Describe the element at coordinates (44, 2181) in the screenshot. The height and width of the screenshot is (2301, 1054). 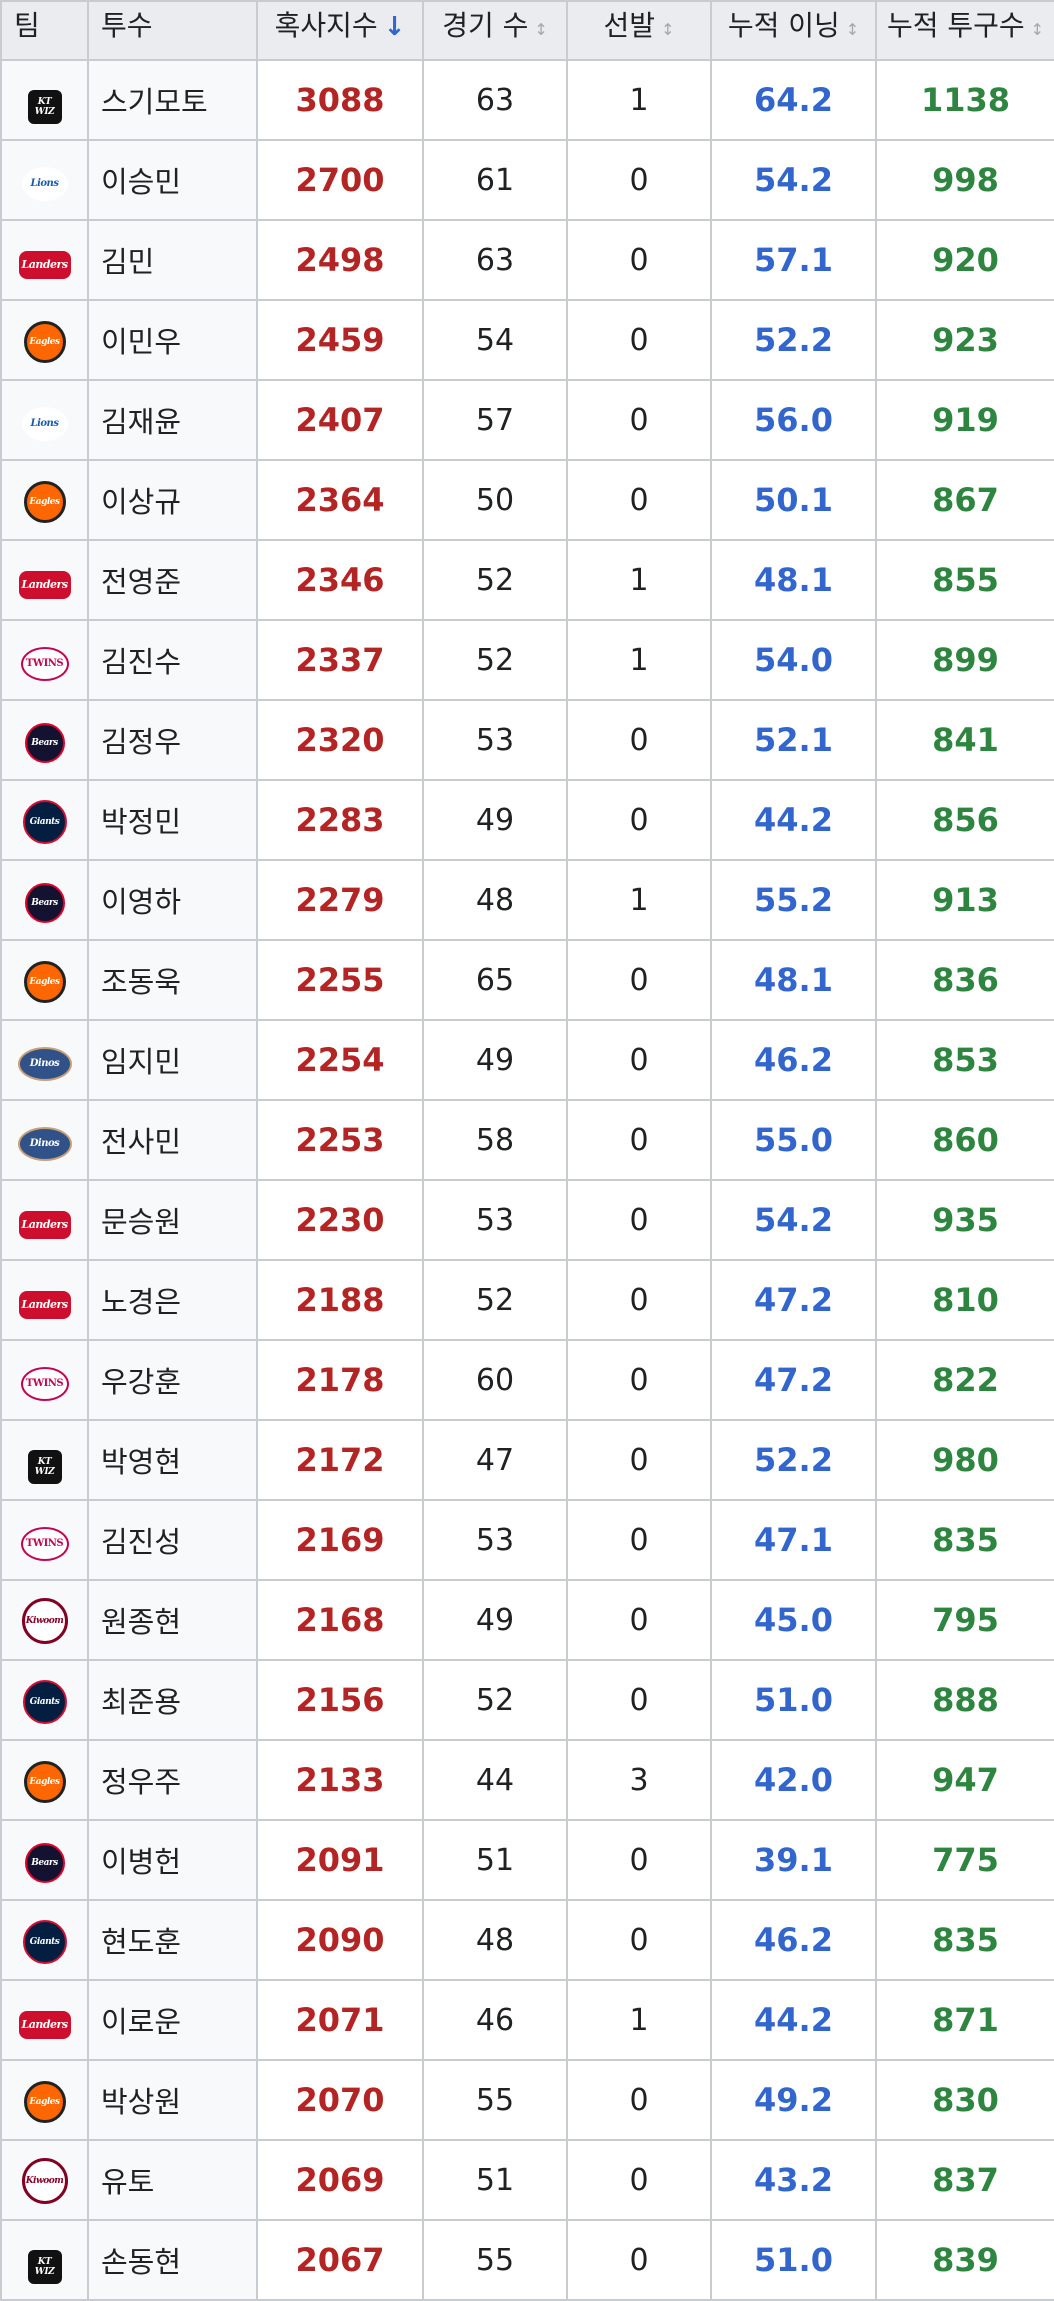
I see `team-logo-kiwoom-icon: Kiwoom` at that location.